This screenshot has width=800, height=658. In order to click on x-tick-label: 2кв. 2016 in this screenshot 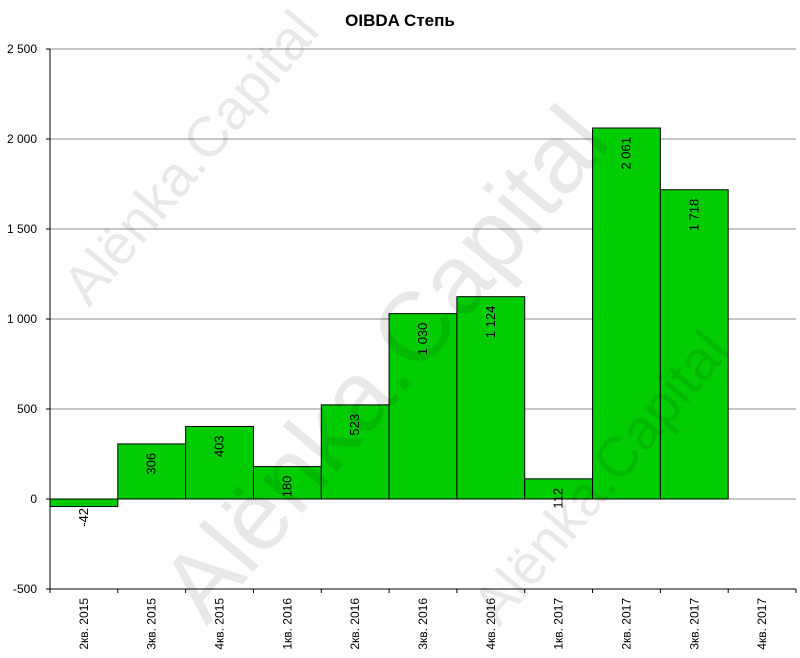, I will do `click(355, 624)`.